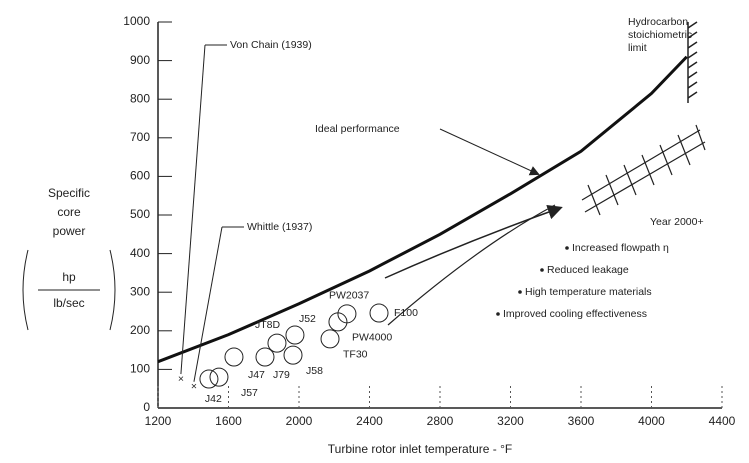 The width and height of the screenshot is (749, 463). Describe the element at coordinates (299, 421) in the screenshot. I see `x-tick-label: 2000` at that location.